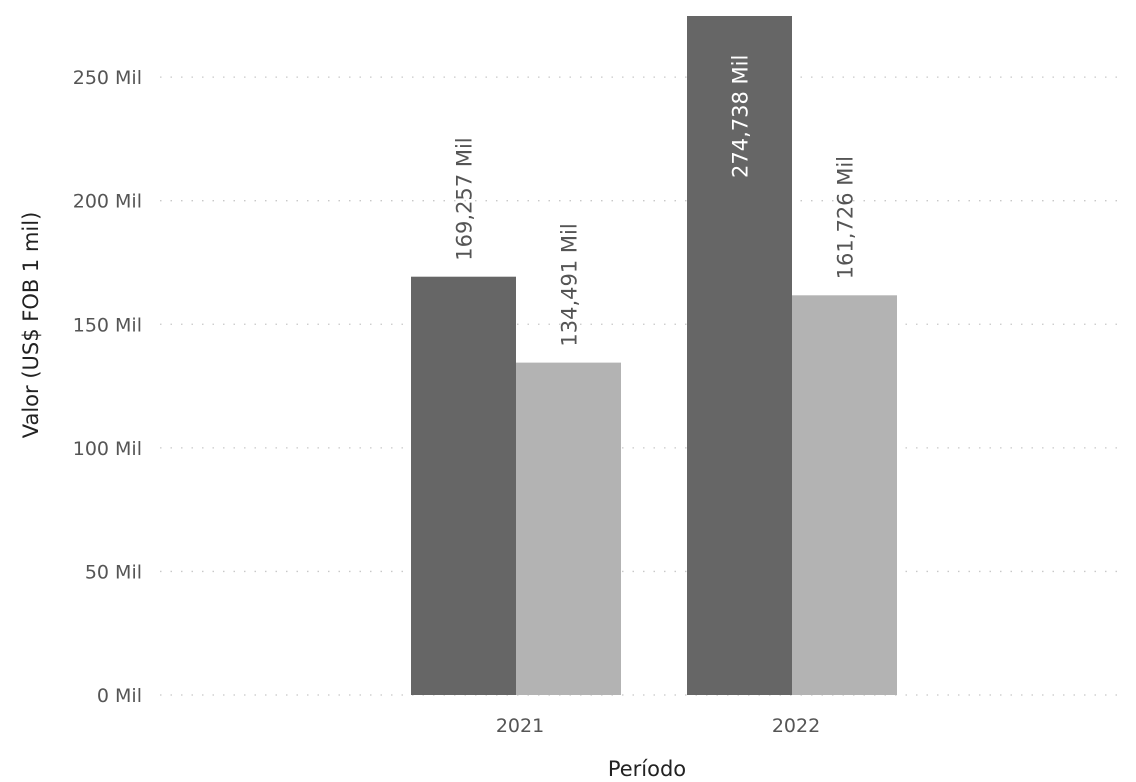 The image size is (1136, 782). What do you see at coordinates (647, 769) in the screenshot?
I see `x-axis-title: Período` at bounding box center [647, 769].